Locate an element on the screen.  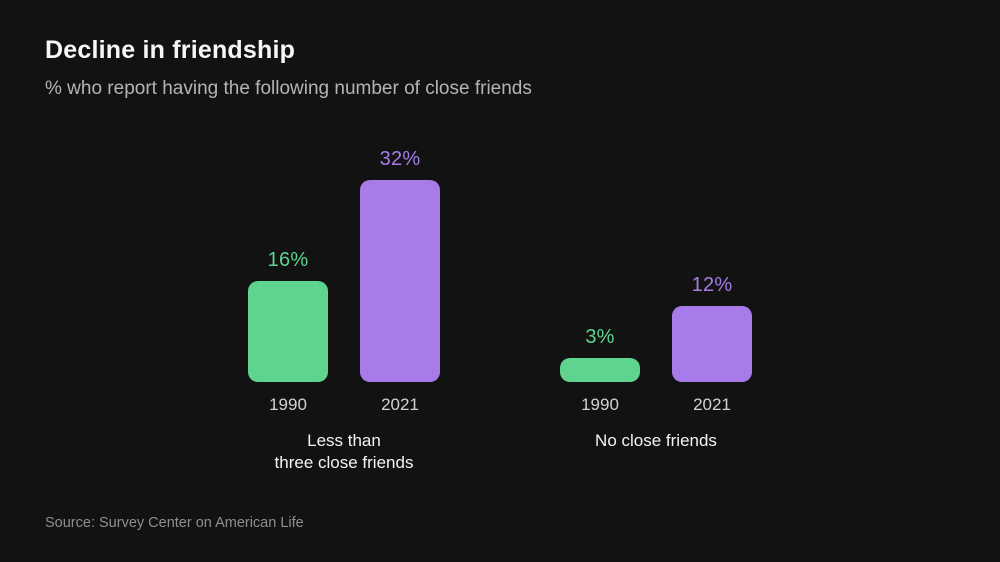
bars-row: 16% 1990 32% 2021 is located at coordinates (344, 281).